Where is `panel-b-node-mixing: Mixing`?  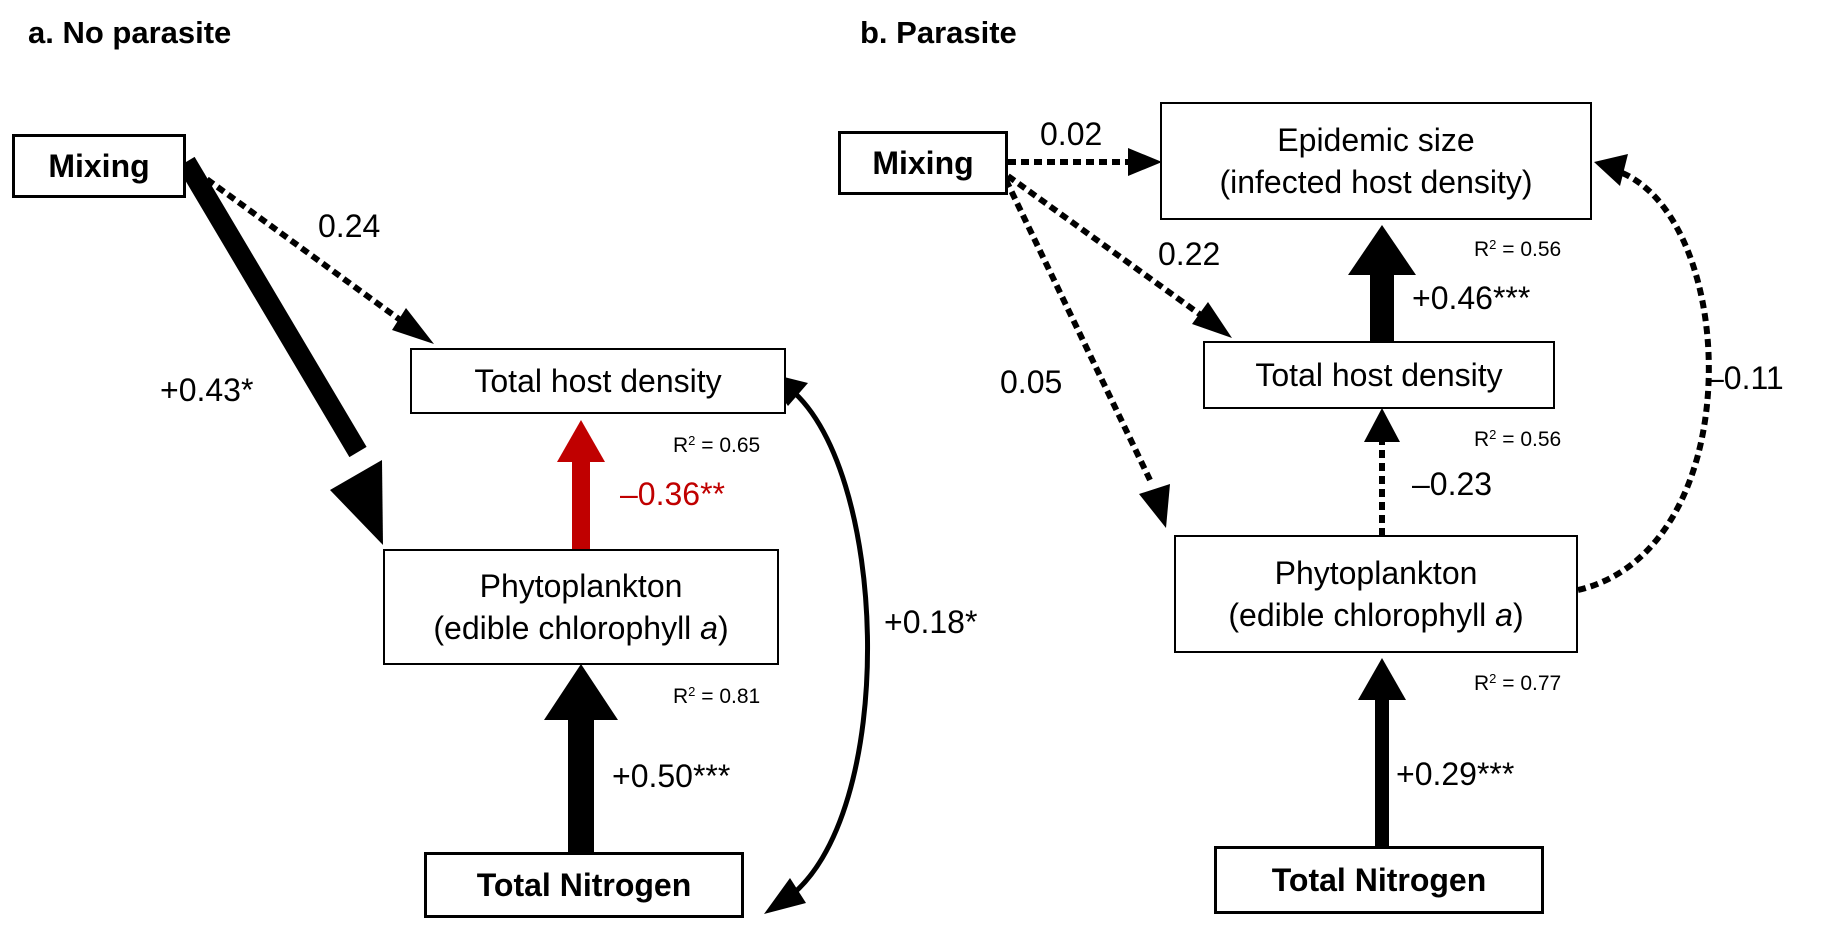 panel-b-node-mixing: Mixing is located at coordinates (923, 163).